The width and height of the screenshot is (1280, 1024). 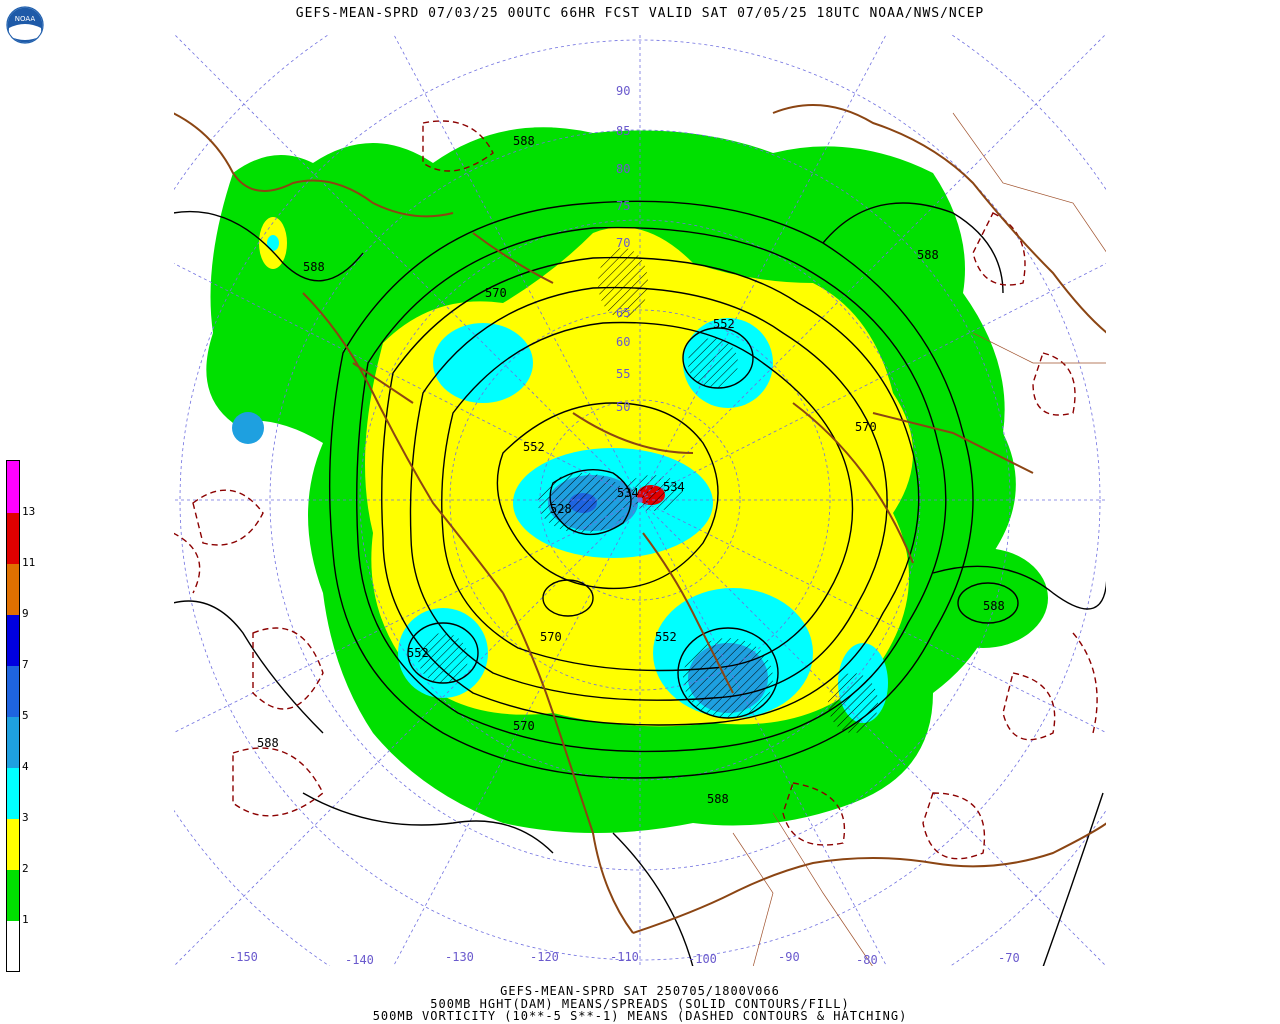 I want to click on lon-label: -100, so click(x=702, y=959).